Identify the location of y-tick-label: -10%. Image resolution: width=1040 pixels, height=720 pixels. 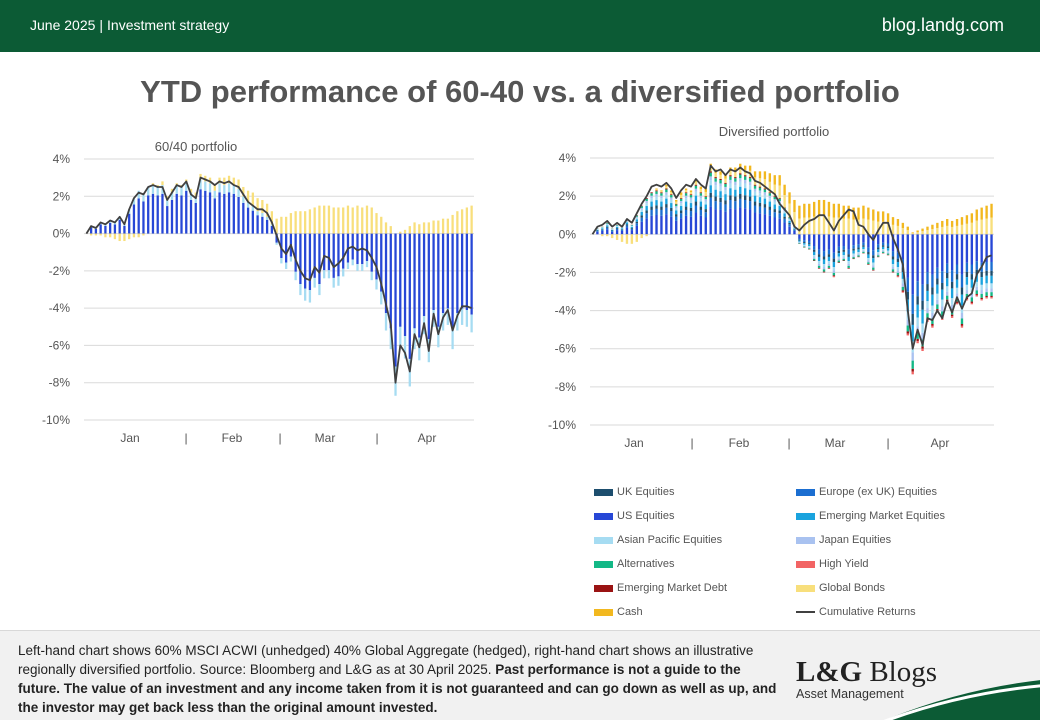
(56, 420).